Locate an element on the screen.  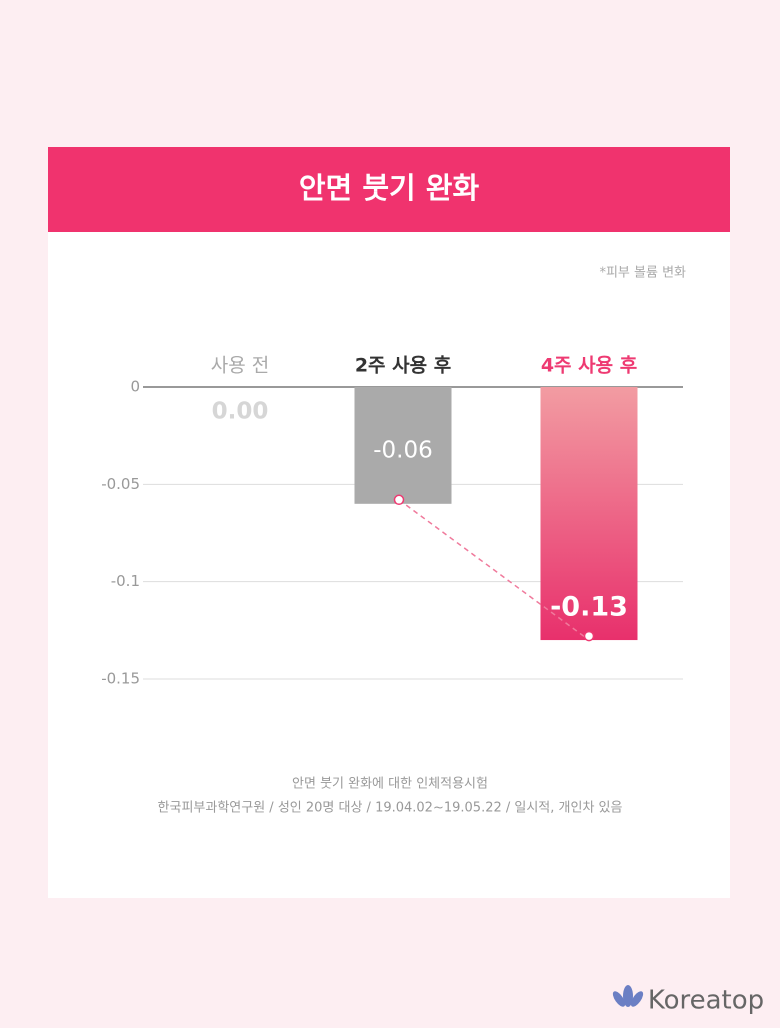
header is located at coordinates (389, 189).